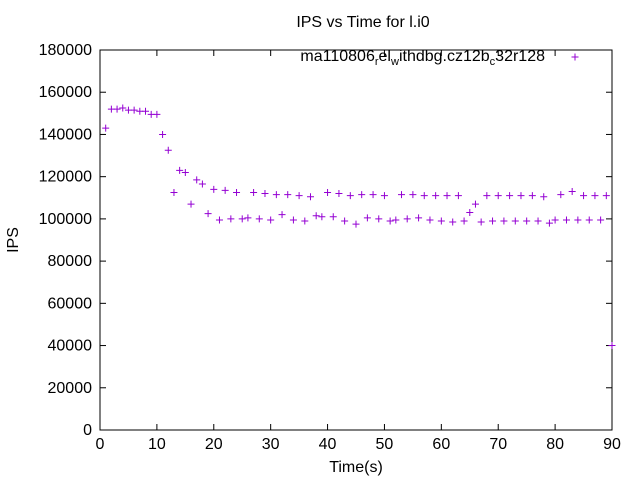  What do you see at coordinates (520, 56) in the screenshot?
I see `legend-text-part: 32r128` at bounding box center [520, 56].